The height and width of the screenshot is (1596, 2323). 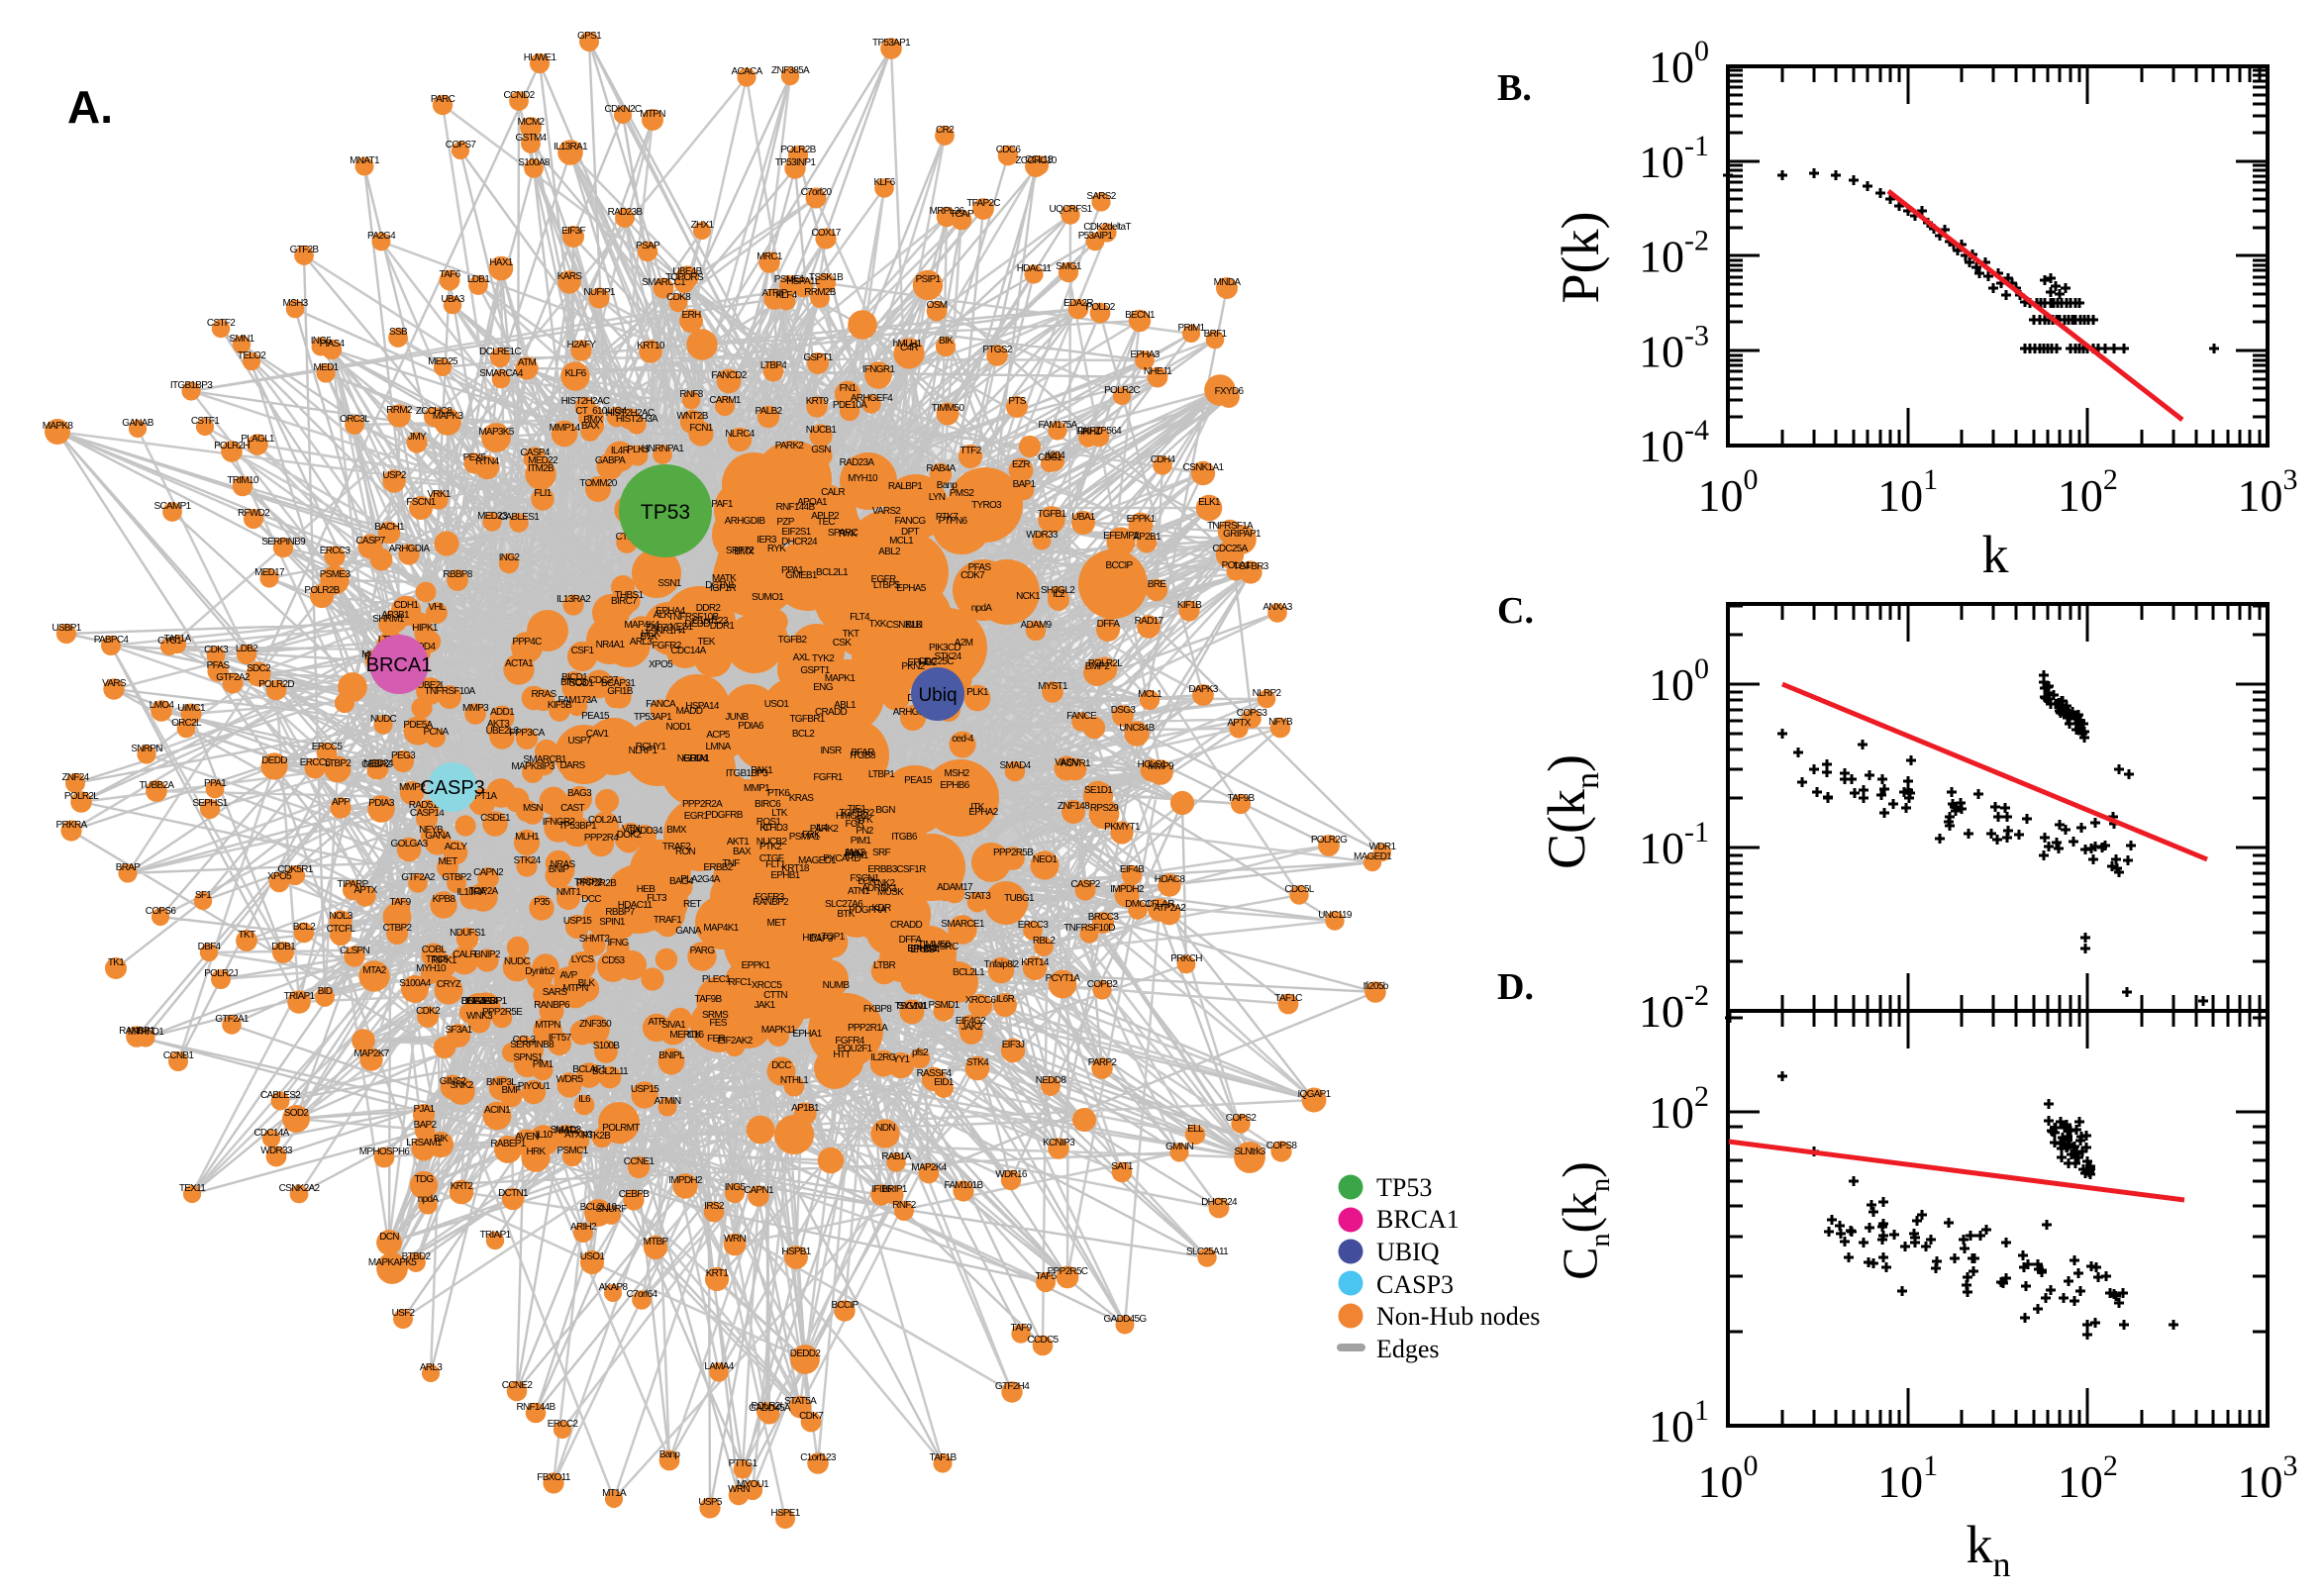 I want to click on svg-text: IL4, so click(x=822, y=828).